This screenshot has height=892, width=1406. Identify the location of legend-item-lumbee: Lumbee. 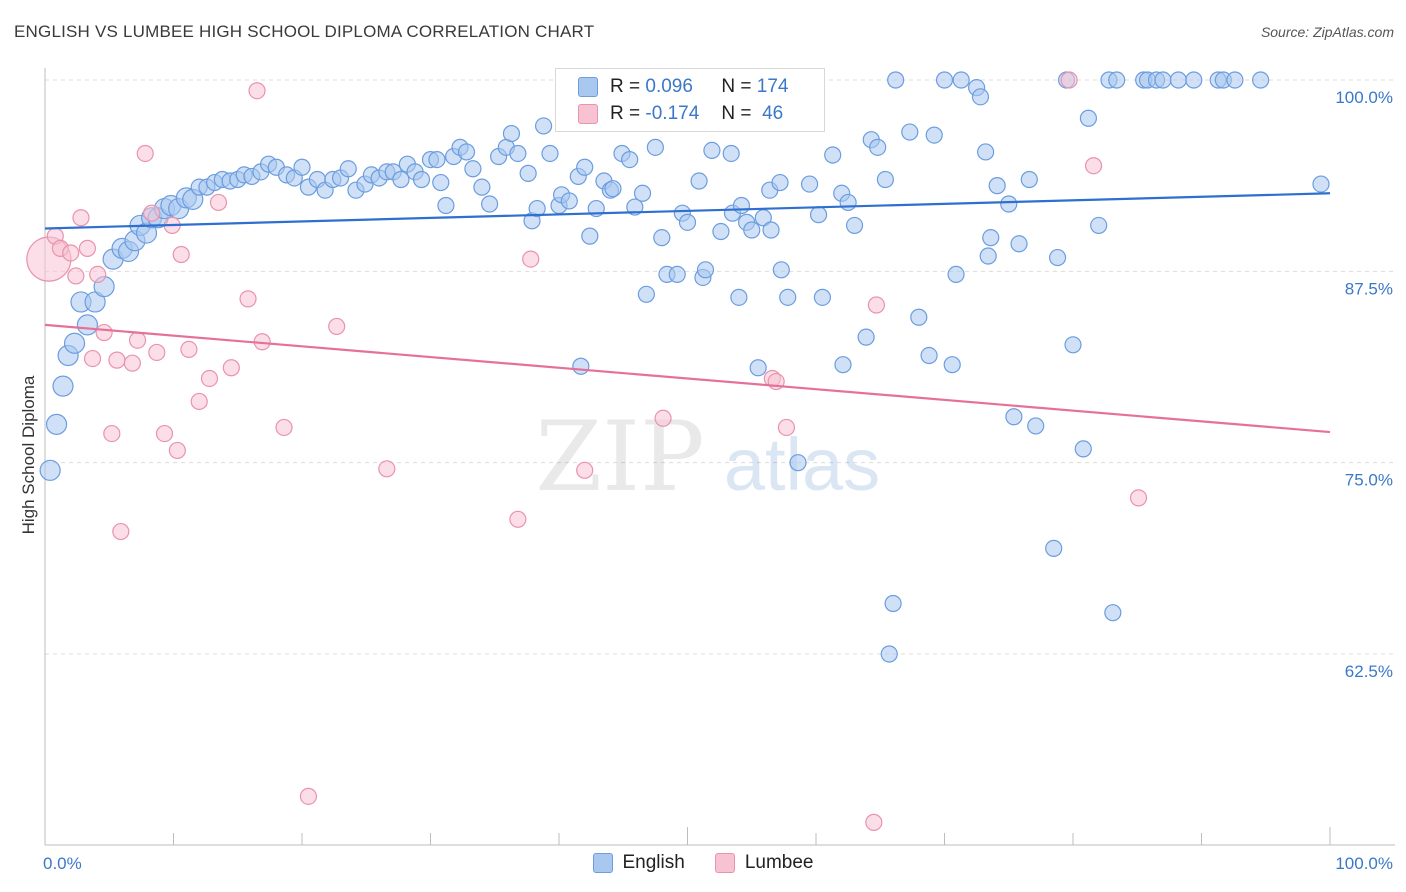
(764, 863).